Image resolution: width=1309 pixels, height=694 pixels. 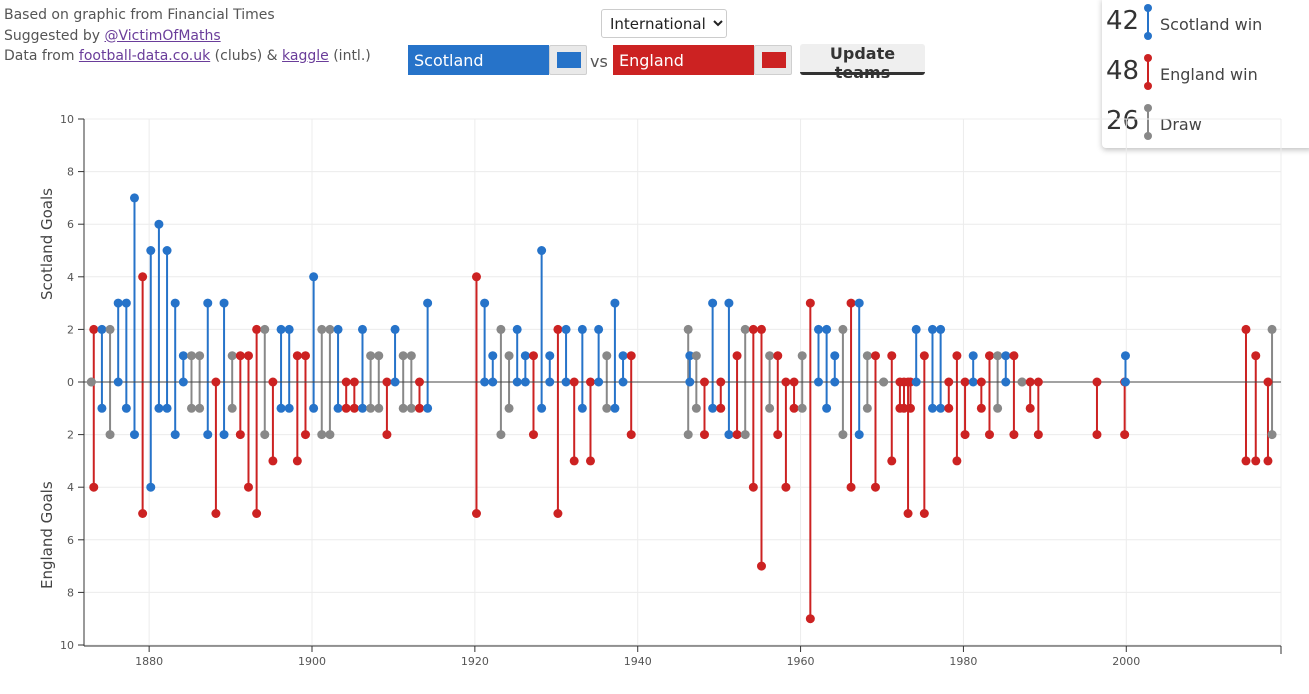 What do you see at coordinates (801, 661) in the screenshot?
I see `x-tick-label: 1960` at bounding box center [801, 661].